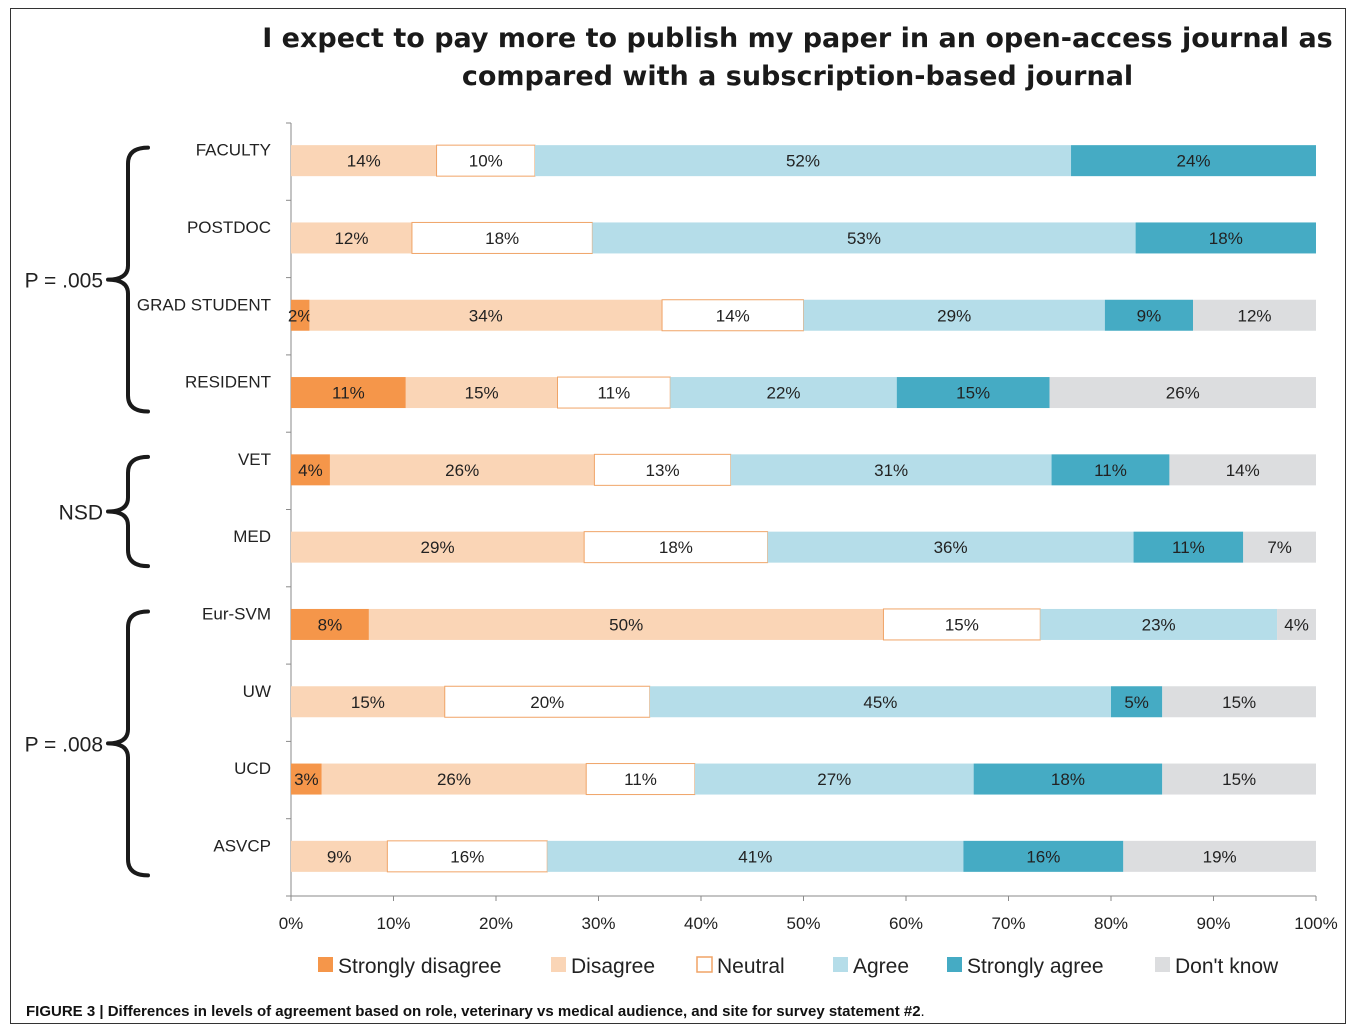  I want to click on data-label-asvcp-strongly-agree: 16%, so click(1043, 856).